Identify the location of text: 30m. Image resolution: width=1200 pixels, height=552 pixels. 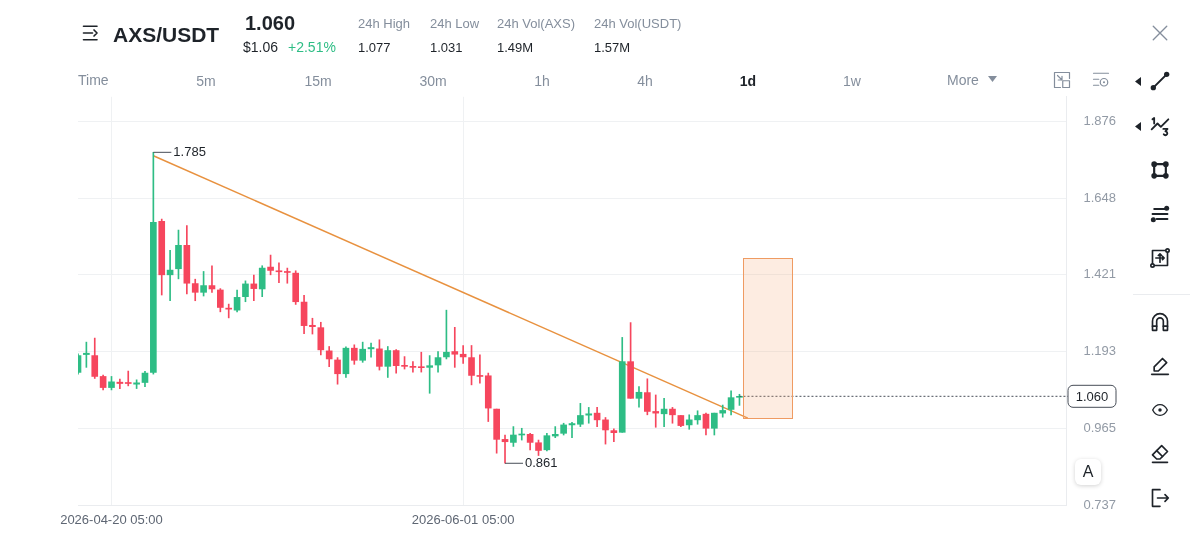
(433, 81).